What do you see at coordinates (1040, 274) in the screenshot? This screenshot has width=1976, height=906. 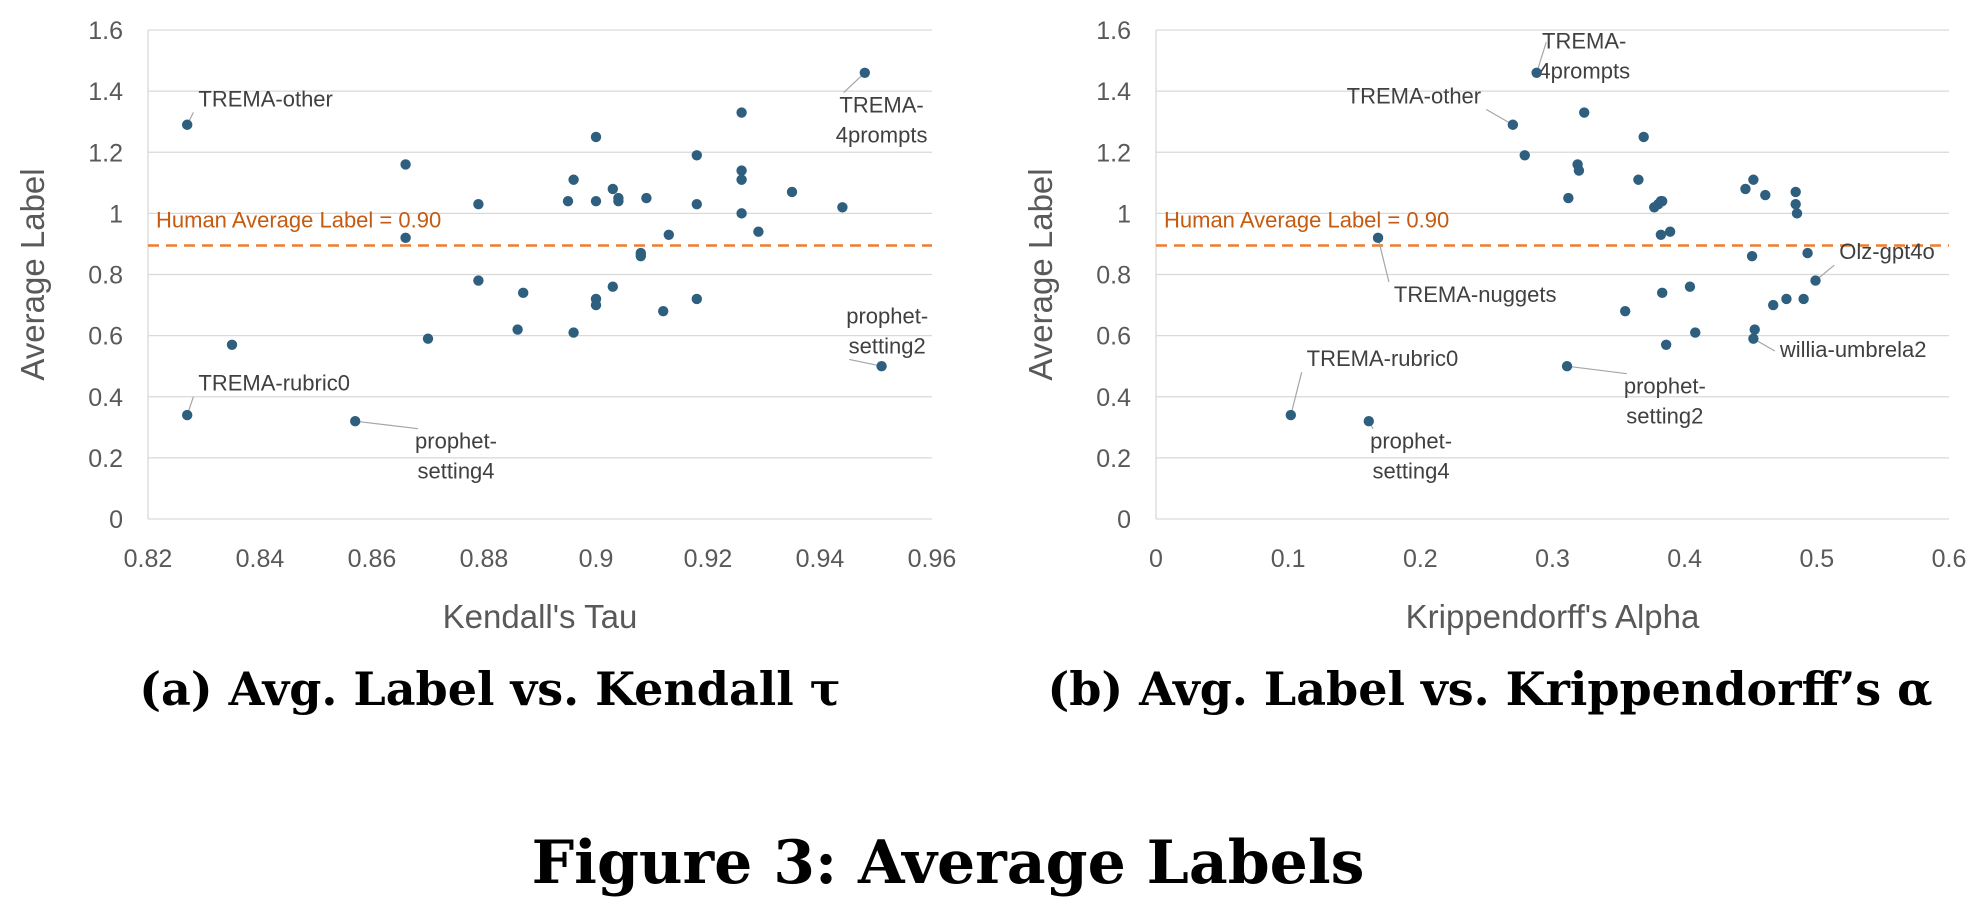 I see `y-axis-title-b: Average Label` at bounding box center [1040, 274].